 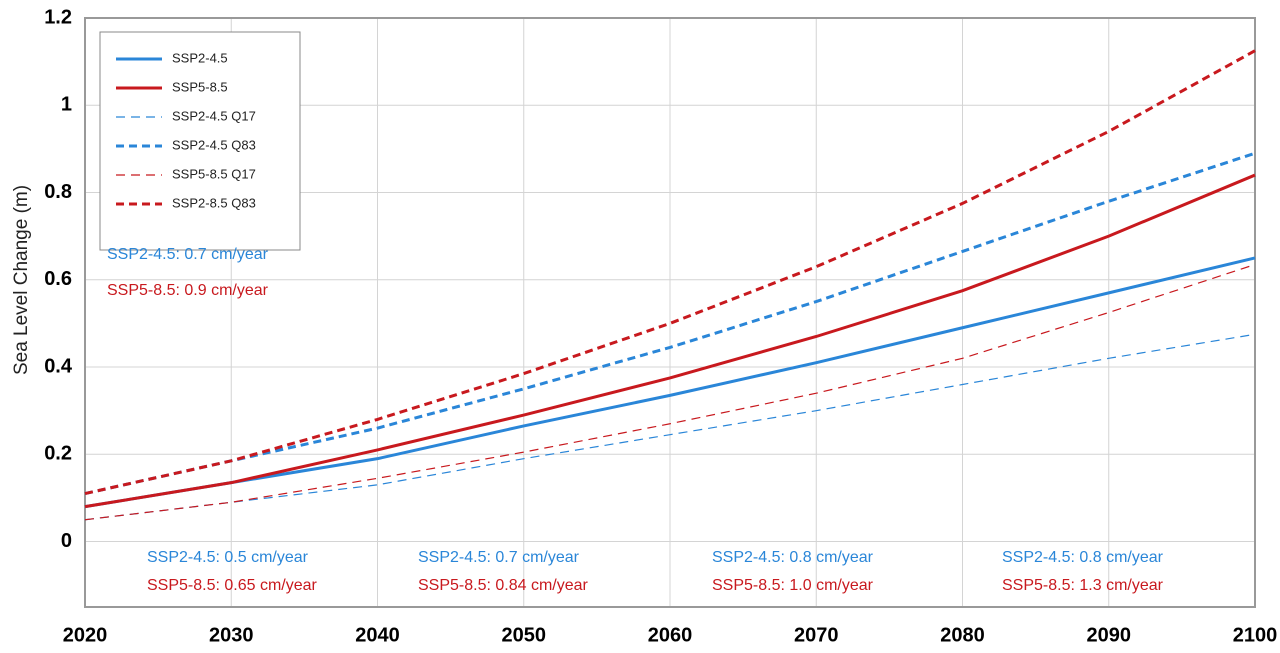 What do you see at coordinates (58, 192) in the screenshot?
I see `y-tick-label: 0.8` at bounding box center [58, 192].